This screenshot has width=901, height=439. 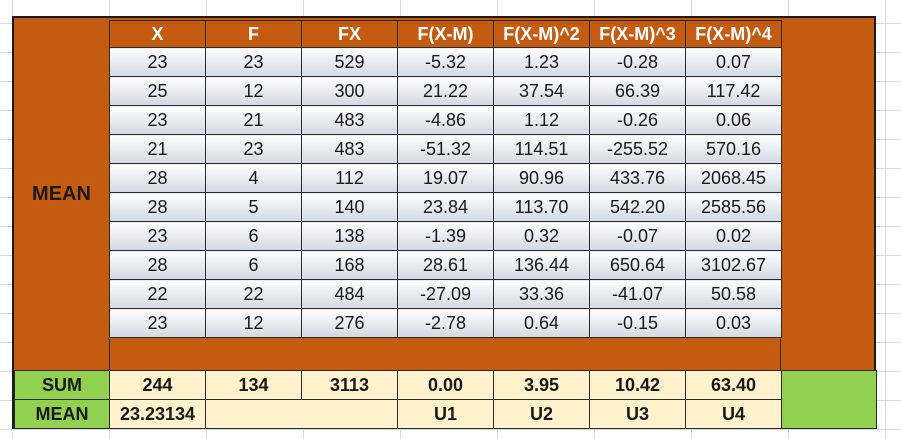 What do you see at coordinates (637, 149) in the screenshot?
I see `data-cell: -255.52` at bounding box center [637, 149].